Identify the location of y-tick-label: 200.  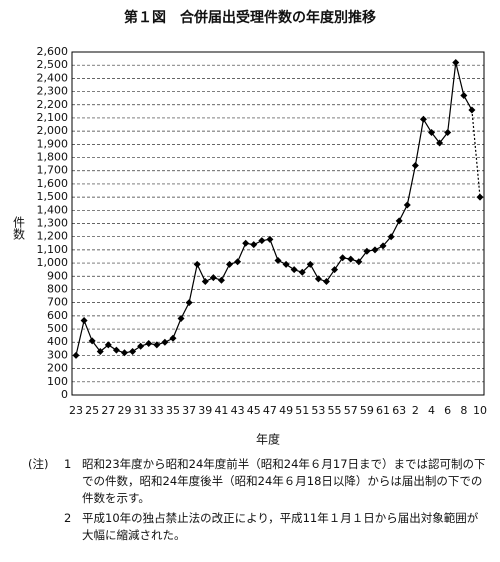
(57, 368).